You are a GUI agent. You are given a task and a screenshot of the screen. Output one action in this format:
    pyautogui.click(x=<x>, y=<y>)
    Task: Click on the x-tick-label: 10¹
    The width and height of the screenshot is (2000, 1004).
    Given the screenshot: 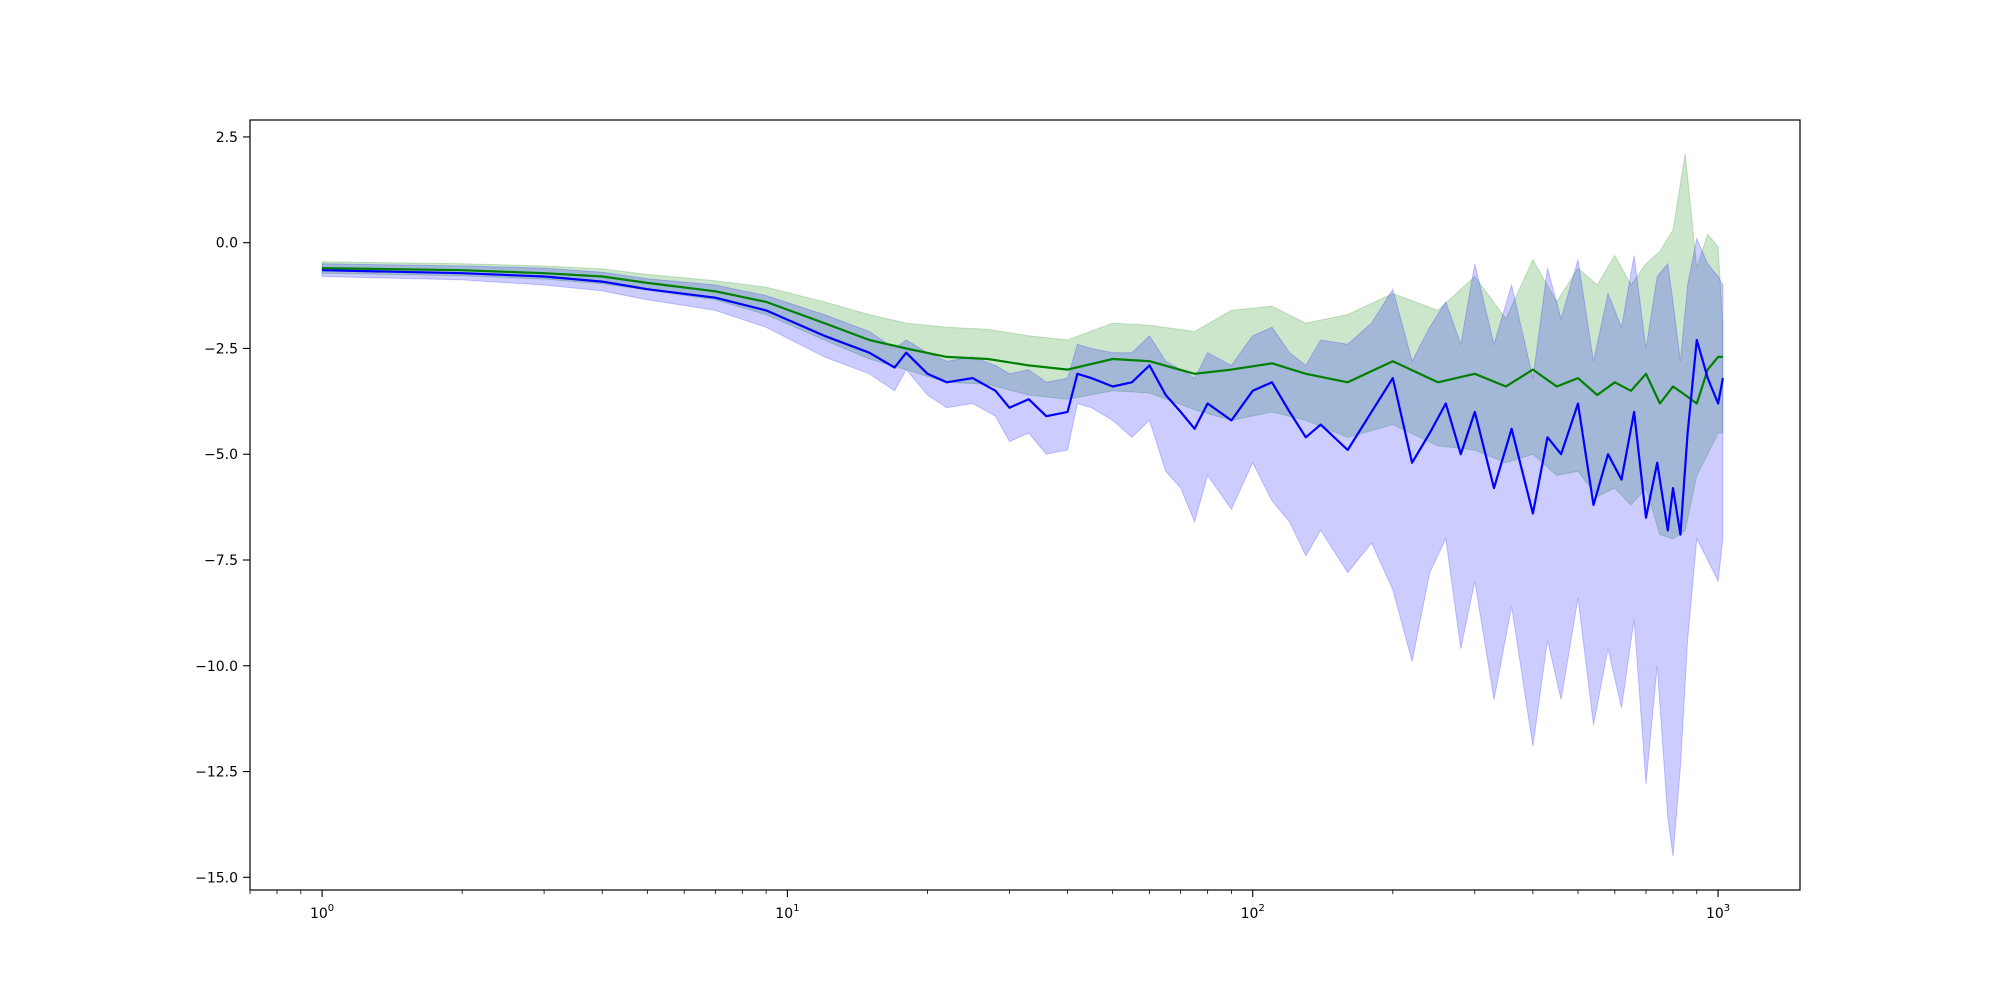 What is the action you would take?
    pyautogui.click(x=787, y=912)
    